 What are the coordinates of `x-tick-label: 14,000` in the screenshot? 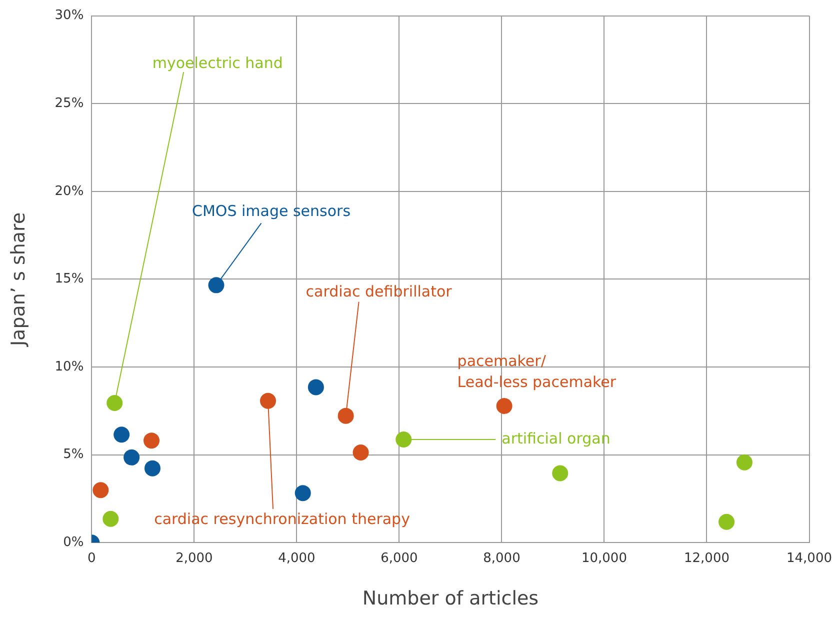 It's located at (809, 558).